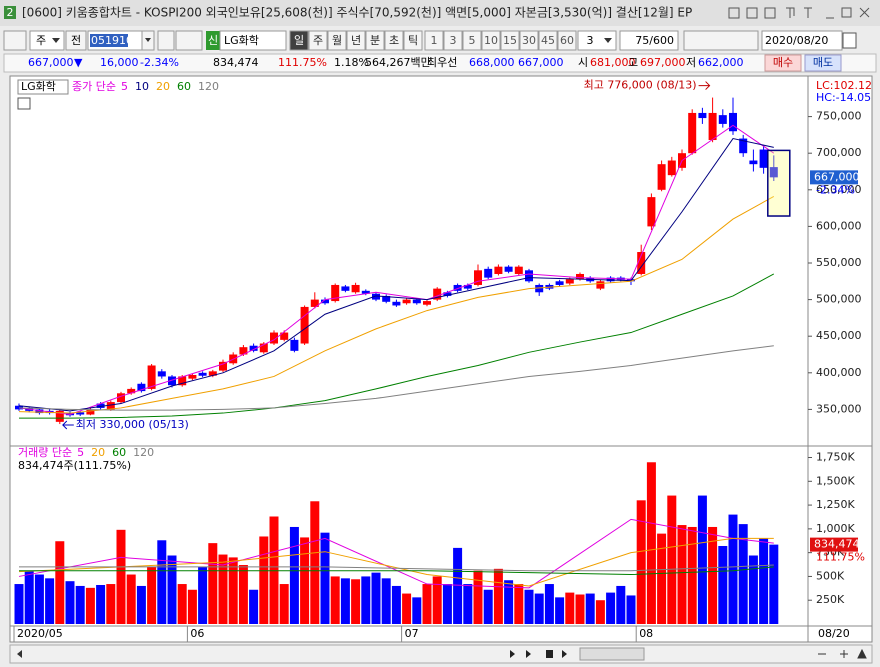 Image resolution: width=880 pixels, height=667 pixels. Describe the element at coordinates (779, 183) in the screenshot. I see `last-highlight` at that location.